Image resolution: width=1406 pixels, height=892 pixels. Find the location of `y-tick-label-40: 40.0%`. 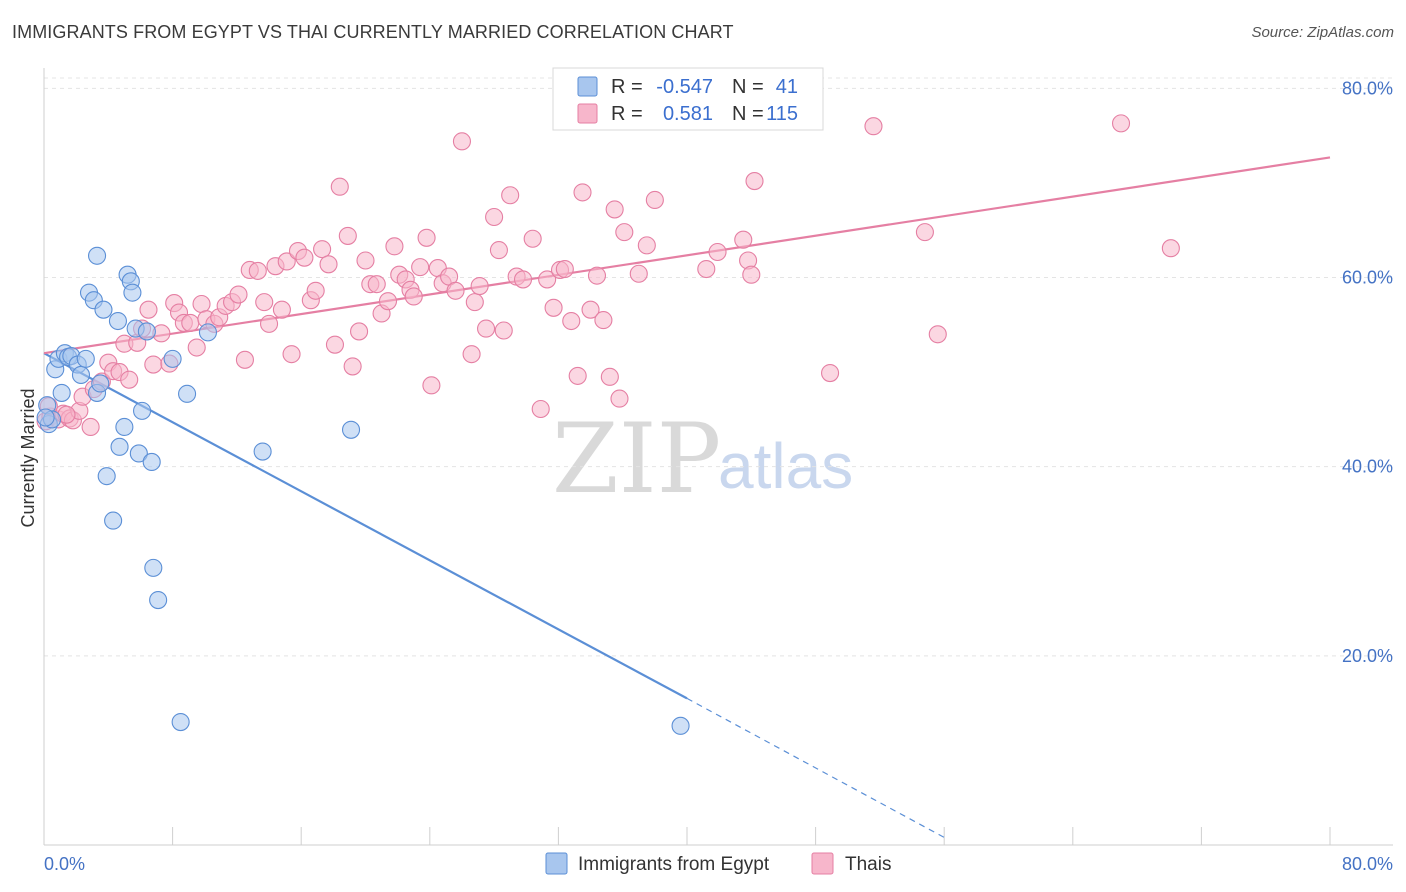

y-tick-label-40: 40.0% is located at coordinates (1367, 467).